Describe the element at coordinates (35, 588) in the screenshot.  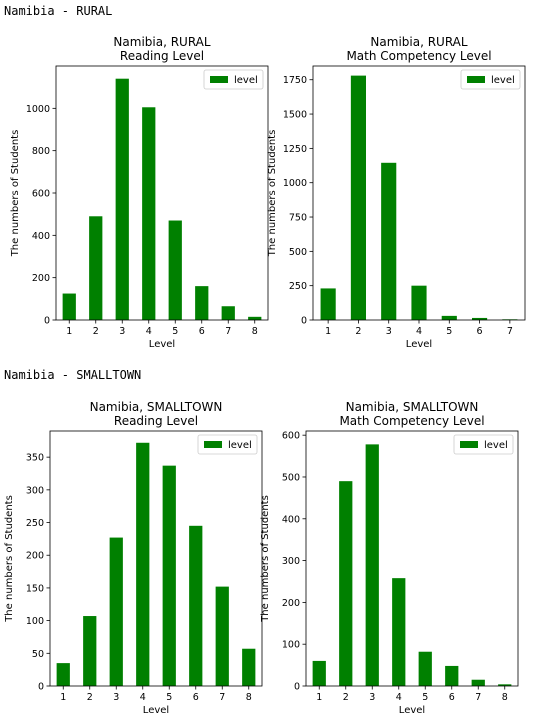
I see `y-tick-label: 150` at that location.